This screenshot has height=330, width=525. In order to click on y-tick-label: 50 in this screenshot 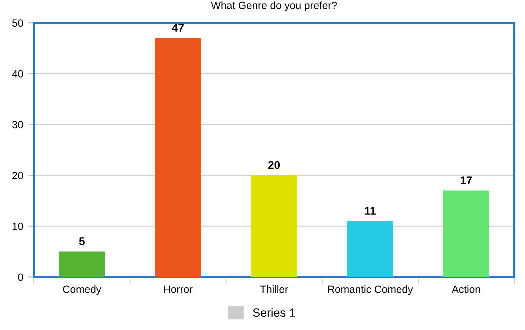, I will do `click(18, 23)`.